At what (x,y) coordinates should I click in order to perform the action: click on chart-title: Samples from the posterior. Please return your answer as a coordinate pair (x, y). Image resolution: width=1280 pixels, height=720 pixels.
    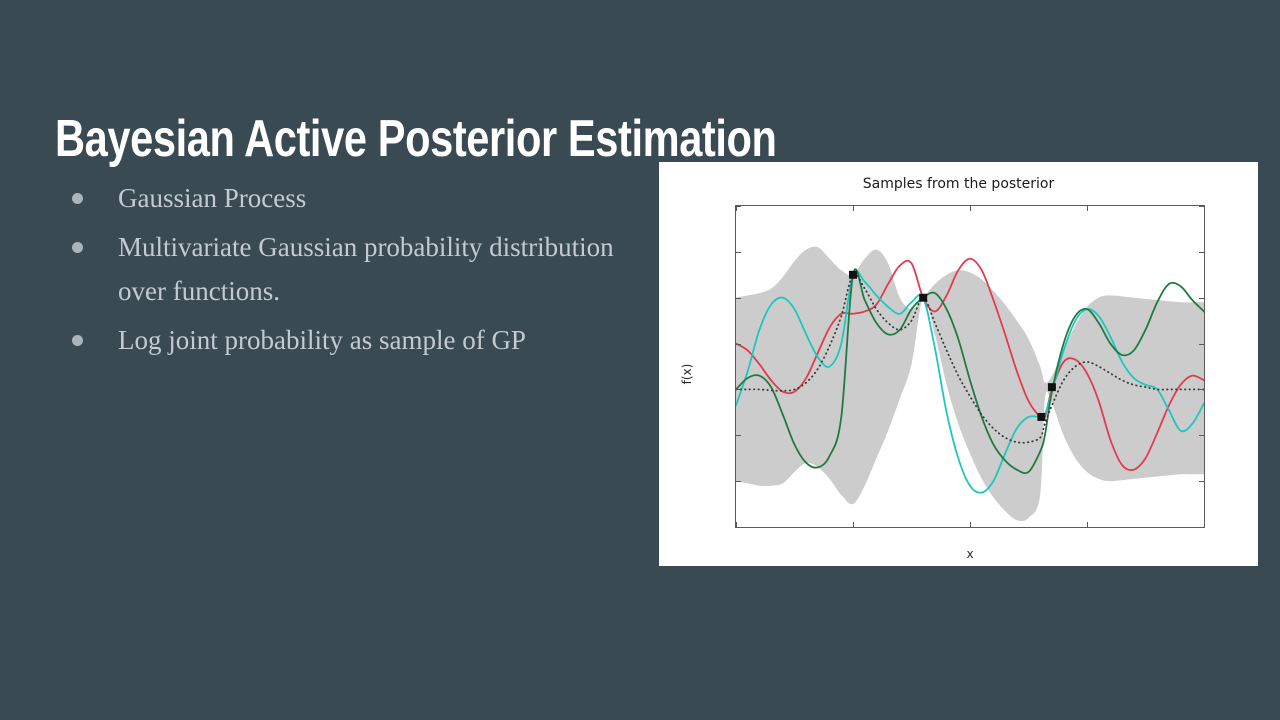
    Looking at the image, I should click on (958, 184).